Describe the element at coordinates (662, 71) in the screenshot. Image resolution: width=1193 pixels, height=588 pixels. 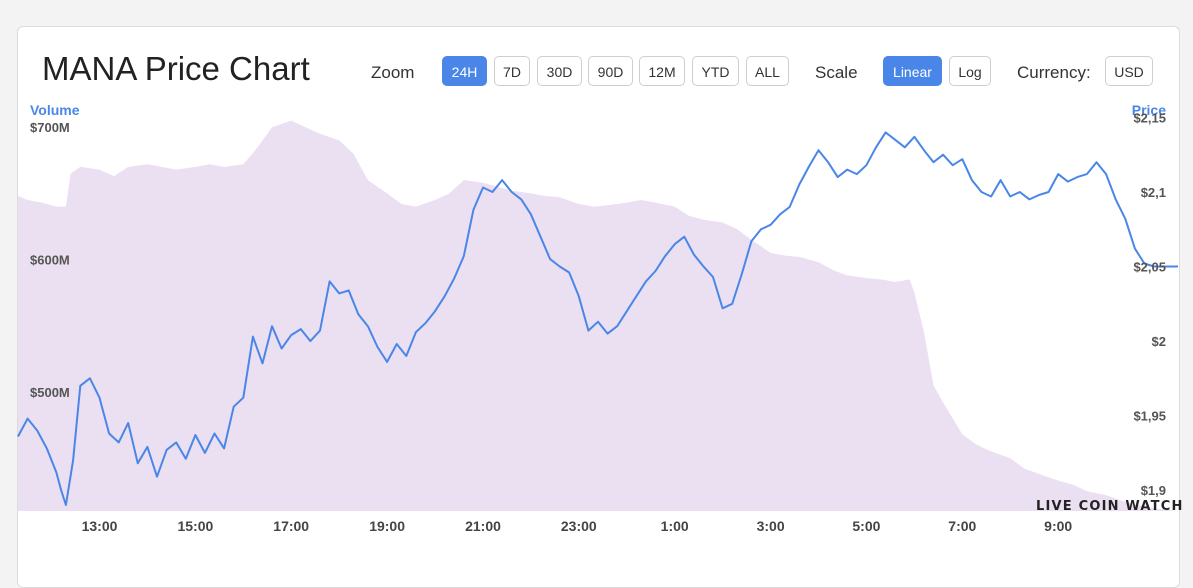
I see `zoom-12m-button: 12M` at that location.